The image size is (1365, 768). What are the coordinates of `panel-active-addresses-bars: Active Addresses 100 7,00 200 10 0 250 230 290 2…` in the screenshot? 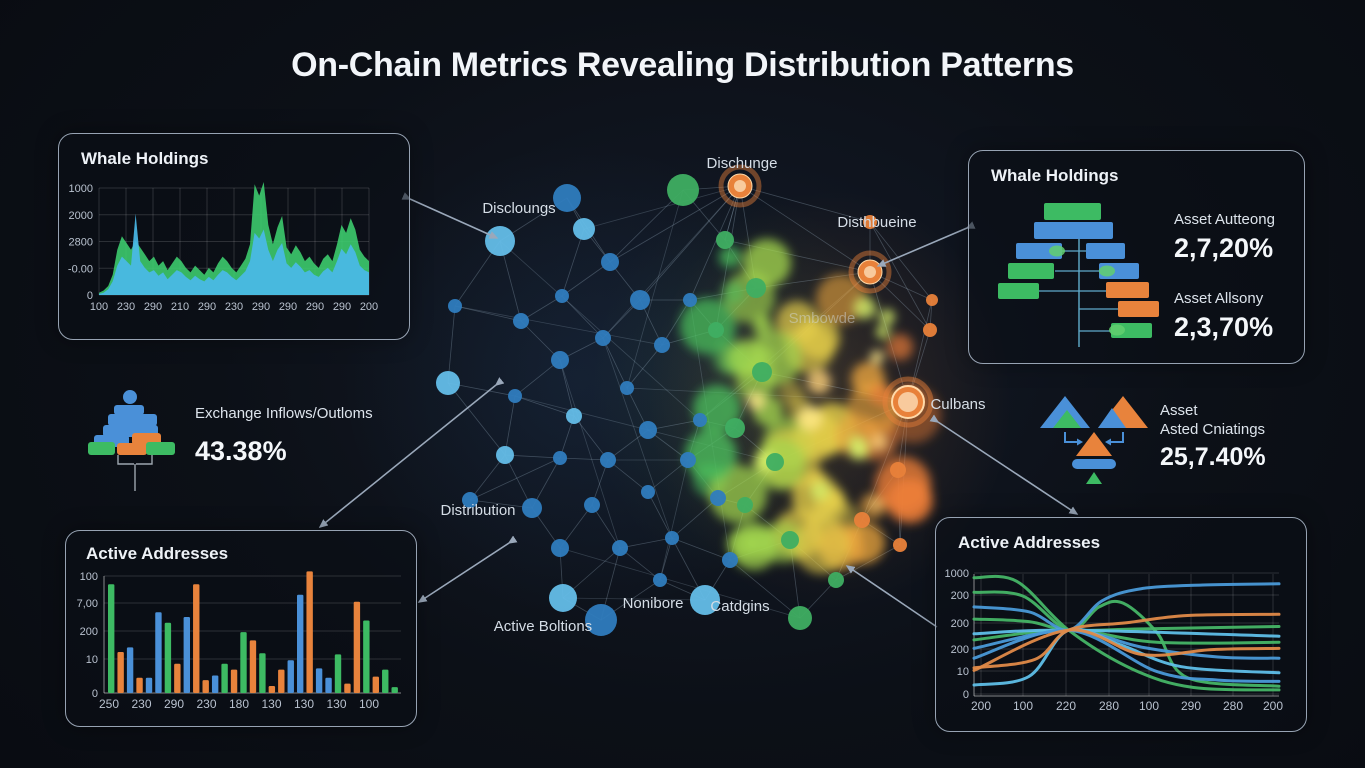 It's located at (241, 628).